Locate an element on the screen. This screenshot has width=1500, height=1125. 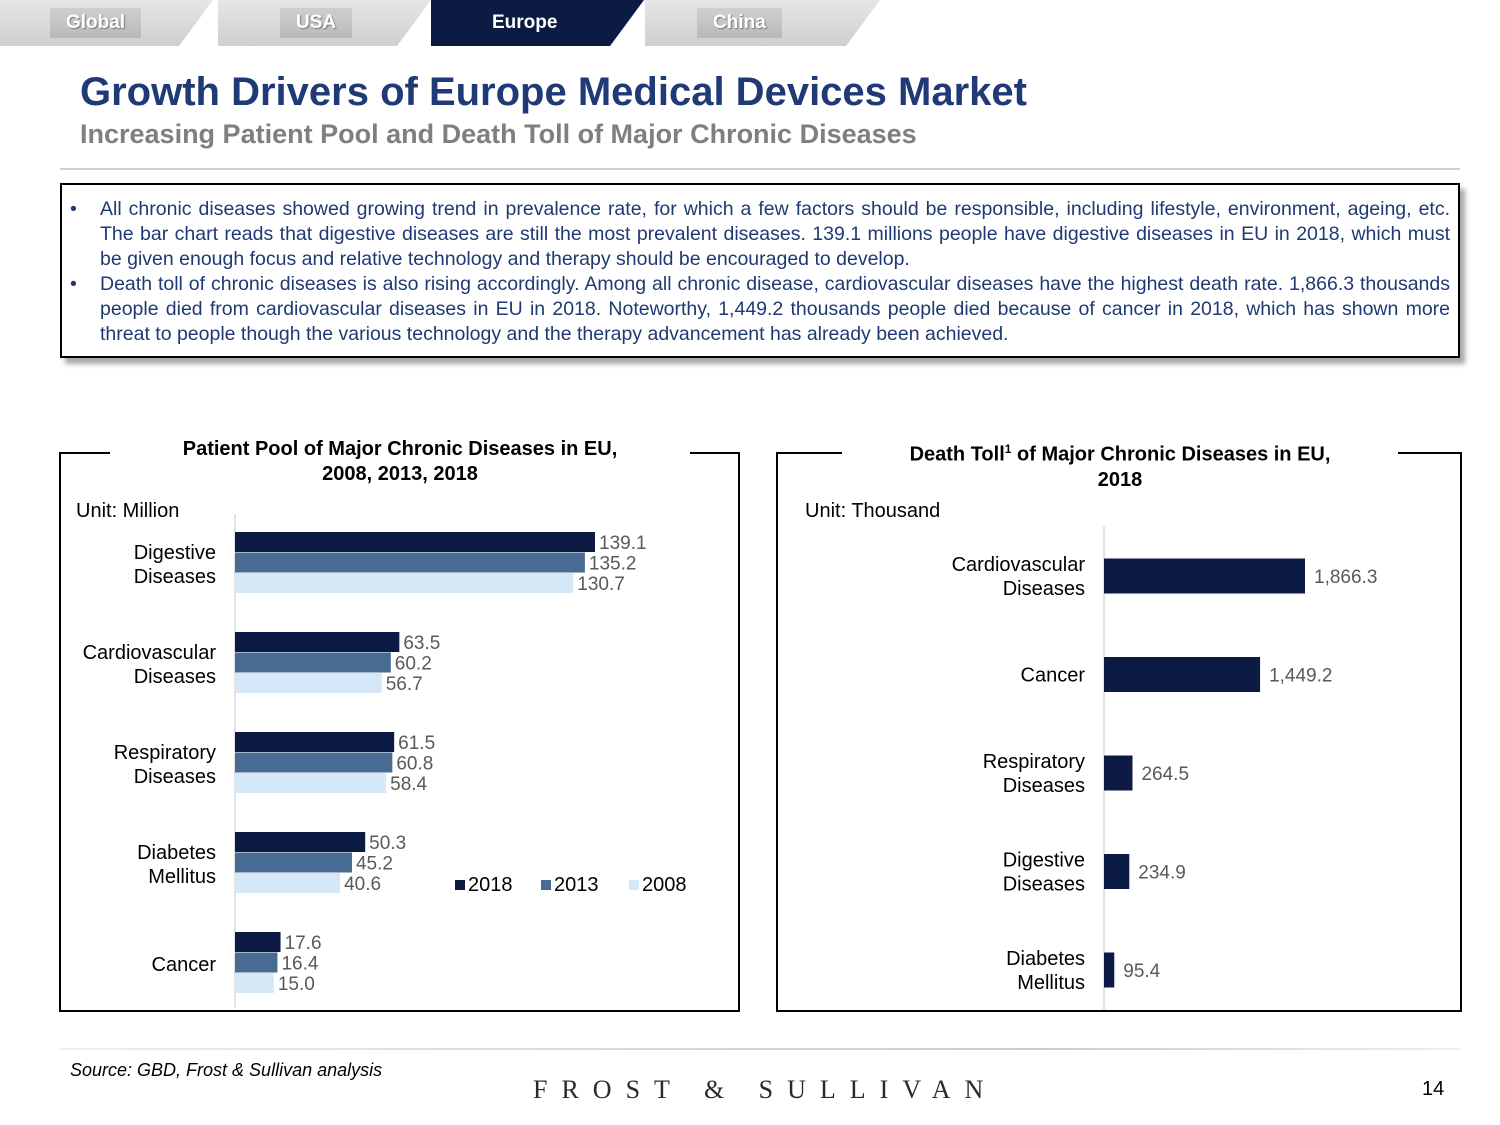
page-number: 14 is located at coordinates (1433, 1089).